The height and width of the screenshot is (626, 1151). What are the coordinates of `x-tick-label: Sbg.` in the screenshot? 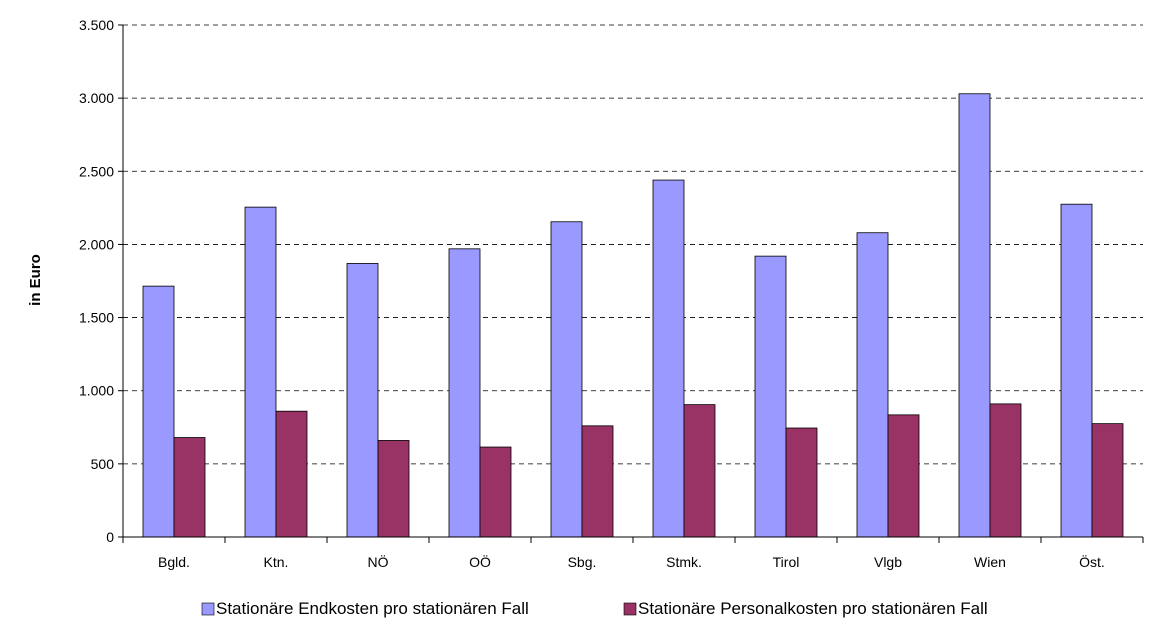 It's located at (582, 562).